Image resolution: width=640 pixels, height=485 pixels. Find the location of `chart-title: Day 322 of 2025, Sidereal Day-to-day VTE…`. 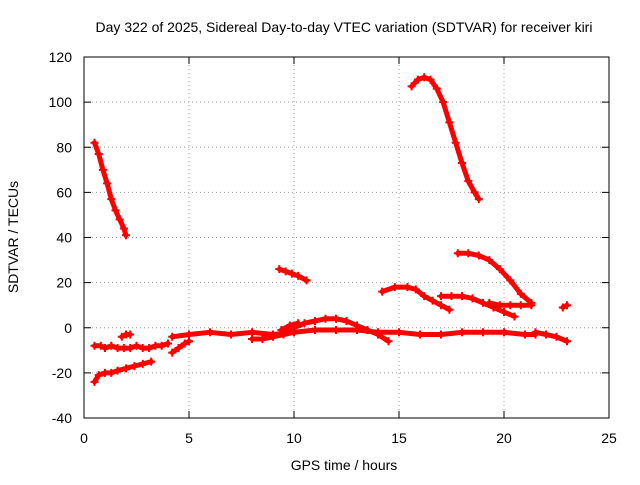

chart-title: Day 322 of 2025, Sidereal Day-to-day VTE… is located at coordinates (344, 27).